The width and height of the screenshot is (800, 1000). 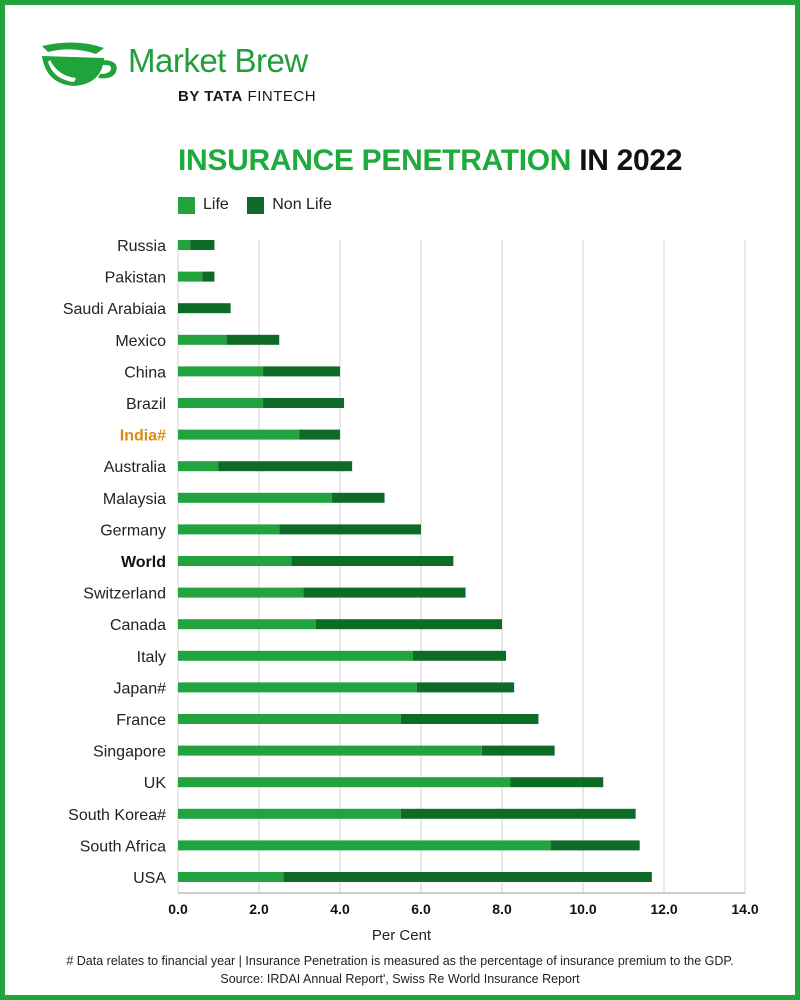 I want to click on category-label: Italy, so click(x=151, y=657).